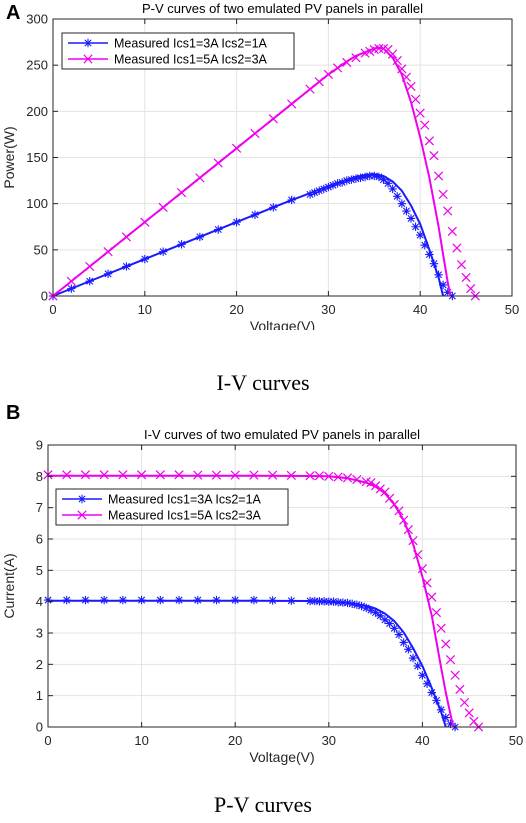 The width and height of the screenshot is (526, 823). I want to click on x-tick-label: 40, so click(420, 309).